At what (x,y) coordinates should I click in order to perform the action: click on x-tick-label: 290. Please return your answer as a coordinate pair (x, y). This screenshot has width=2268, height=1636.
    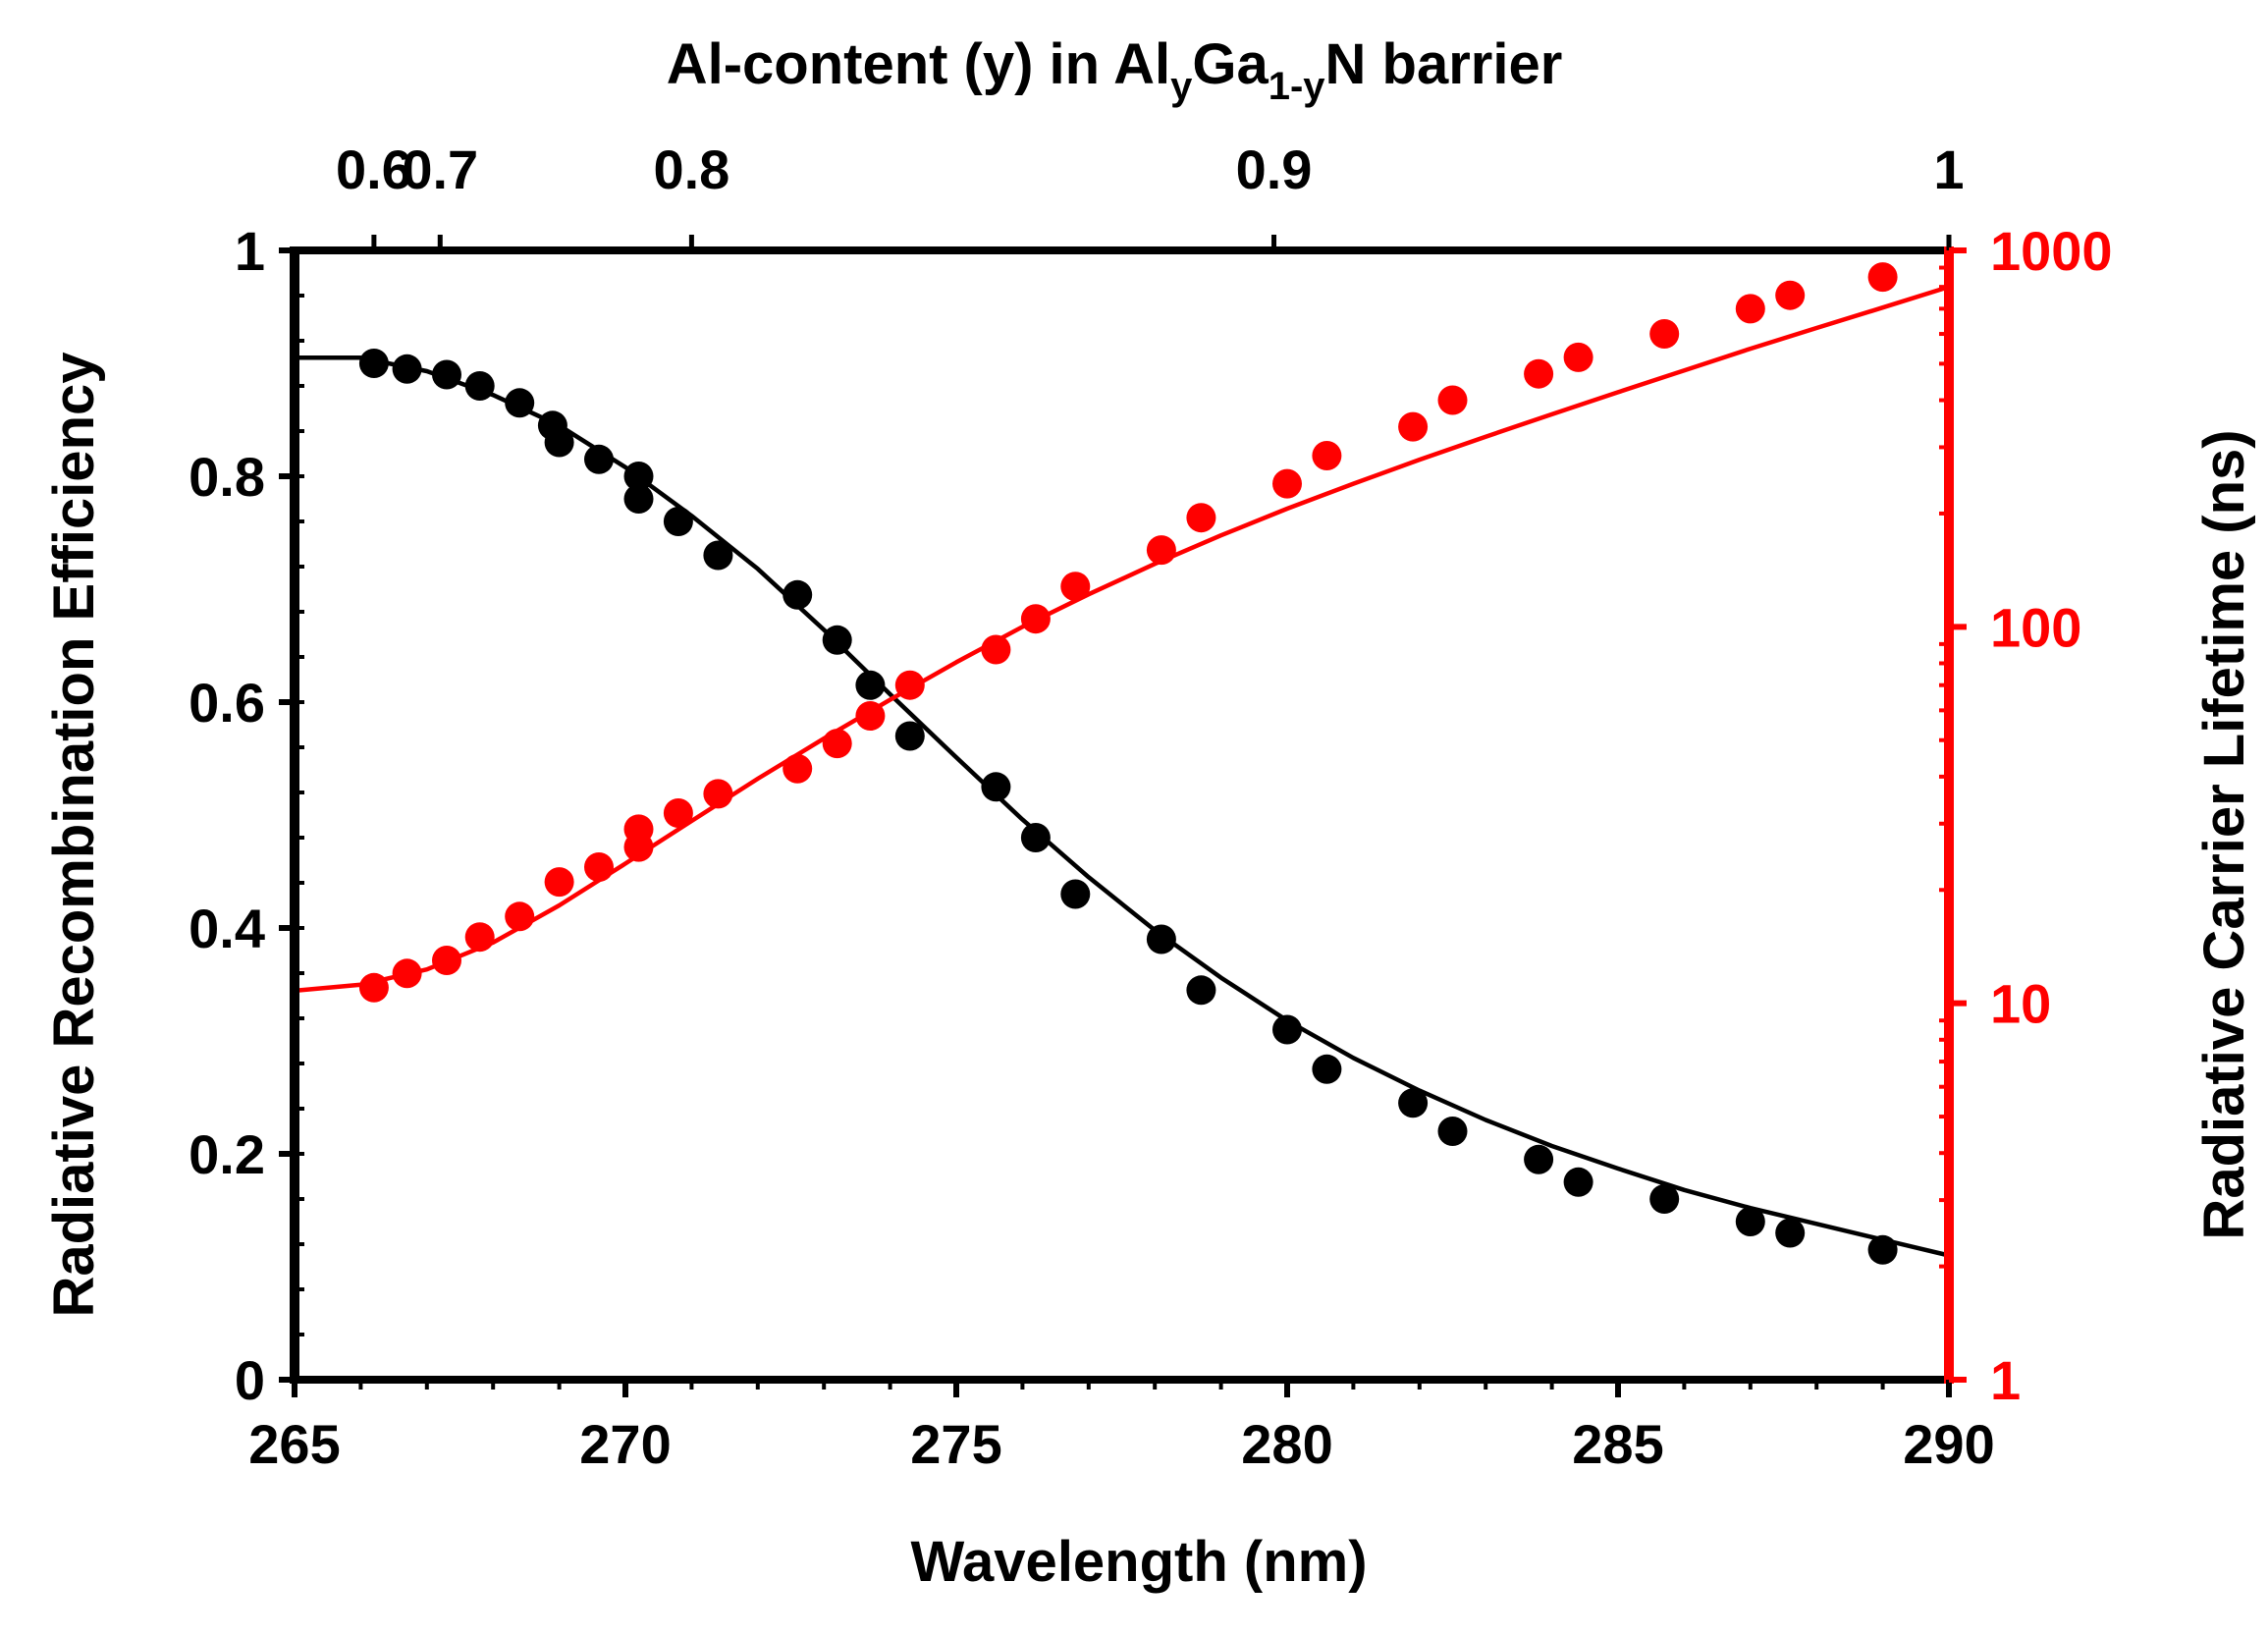
    Looking at the image, I should click on (1949, 1444).